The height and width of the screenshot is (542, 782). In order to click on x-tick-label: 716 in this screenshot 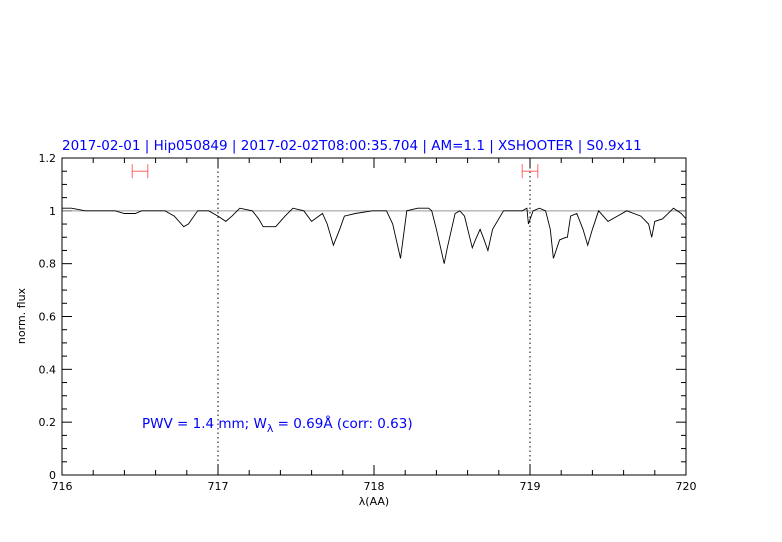, I will do `click(62, 486)`.